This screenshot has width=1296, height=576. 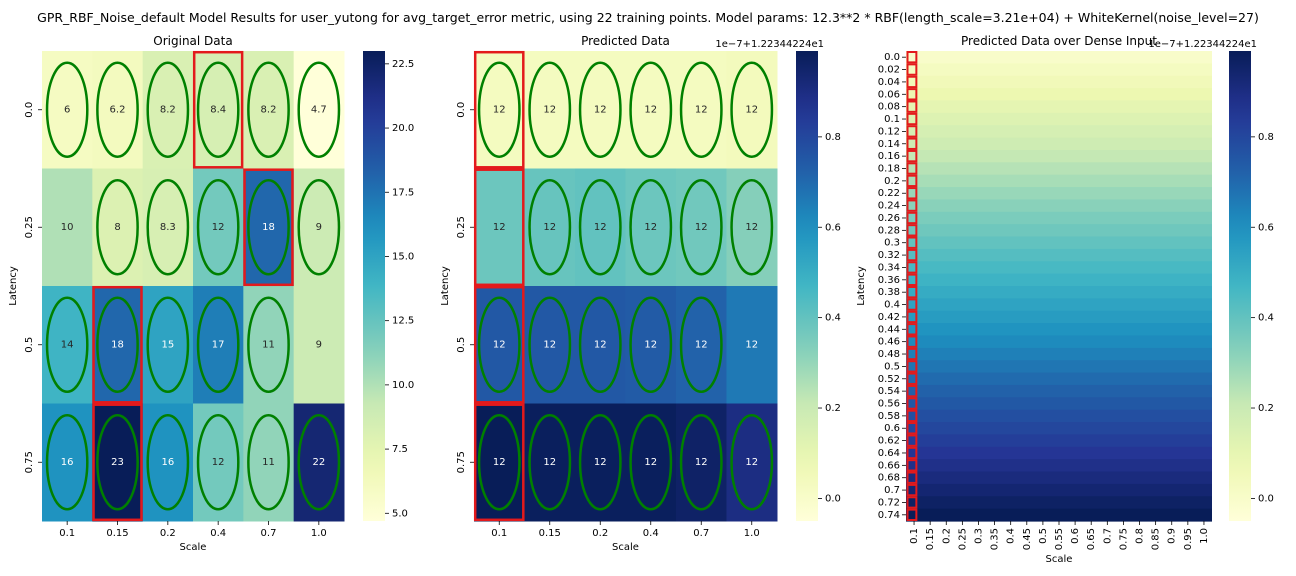 I want to click on heatmap-title: Predicted Data, so click(x=625, y=41).